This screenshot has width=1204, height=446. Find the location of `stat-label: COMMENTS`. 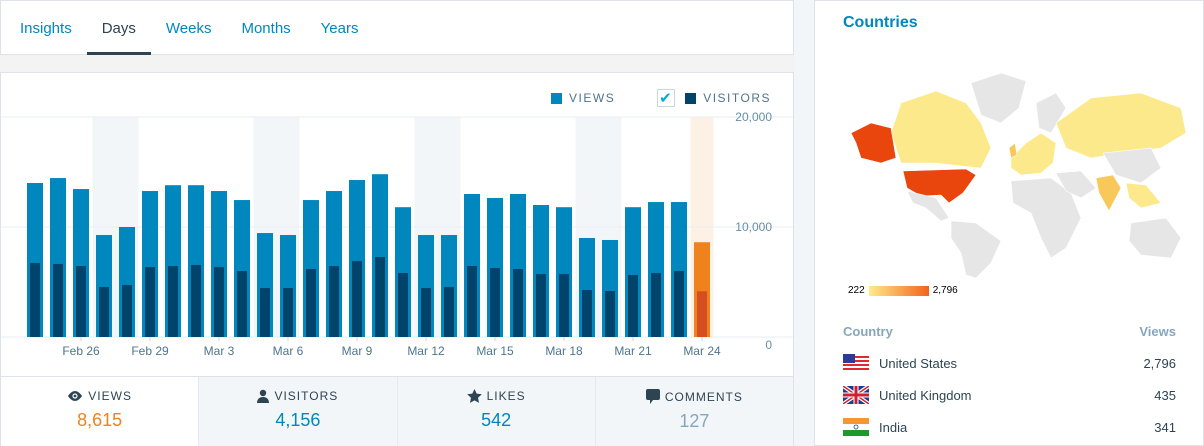

stat-label: COMMENTS is located at coordinates (703, 396).